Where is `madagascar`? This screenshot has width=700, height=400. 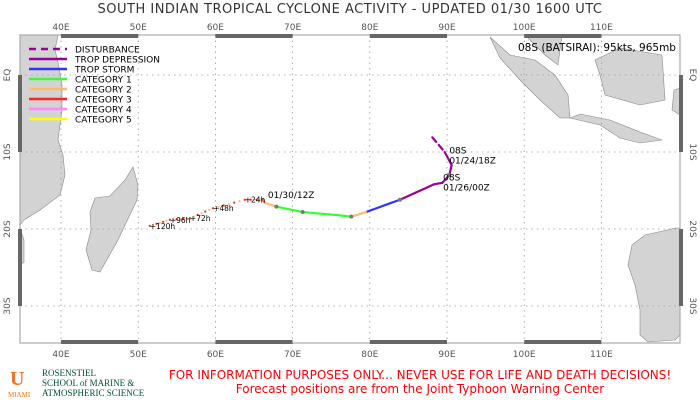 madagascar is located at coordinates (112, 219).